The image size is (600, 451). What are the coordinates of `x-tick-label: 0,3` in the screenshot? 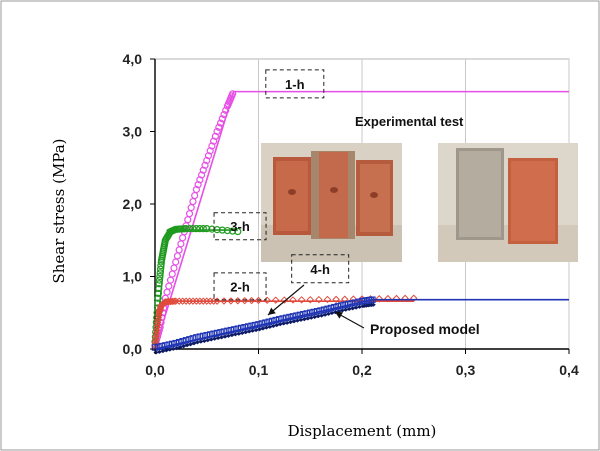 It's located at (466, 370).